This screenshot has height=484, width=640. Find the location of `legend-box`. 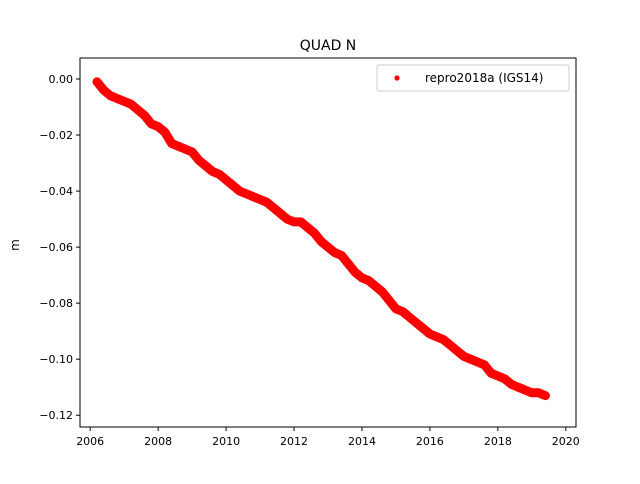

legend-box is located at coordinates (473, 78).